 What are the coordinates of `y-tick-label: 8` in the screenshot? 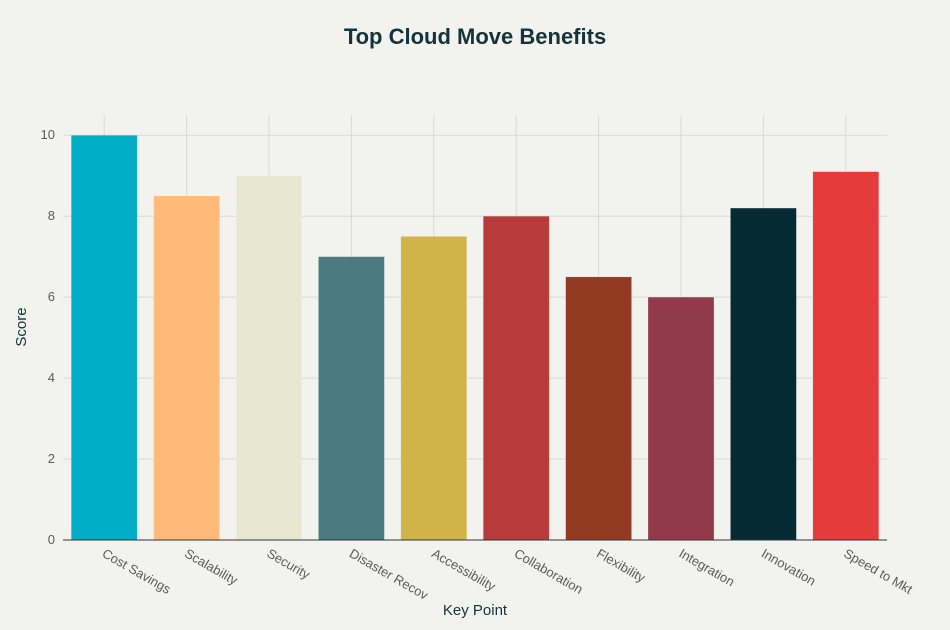 It's located at (51, 215).